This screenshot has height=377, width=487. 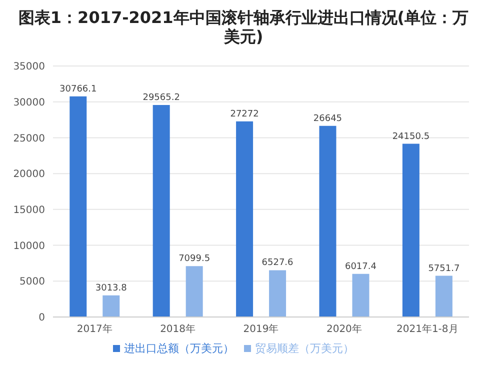 What do you see at coordinates (243, 27) in the screenshot?
I see `chart-title: 图表1：2017-2021年中国滚针轴承行业进出口情况(单位：万美元)` at bounding box center [243, 27].